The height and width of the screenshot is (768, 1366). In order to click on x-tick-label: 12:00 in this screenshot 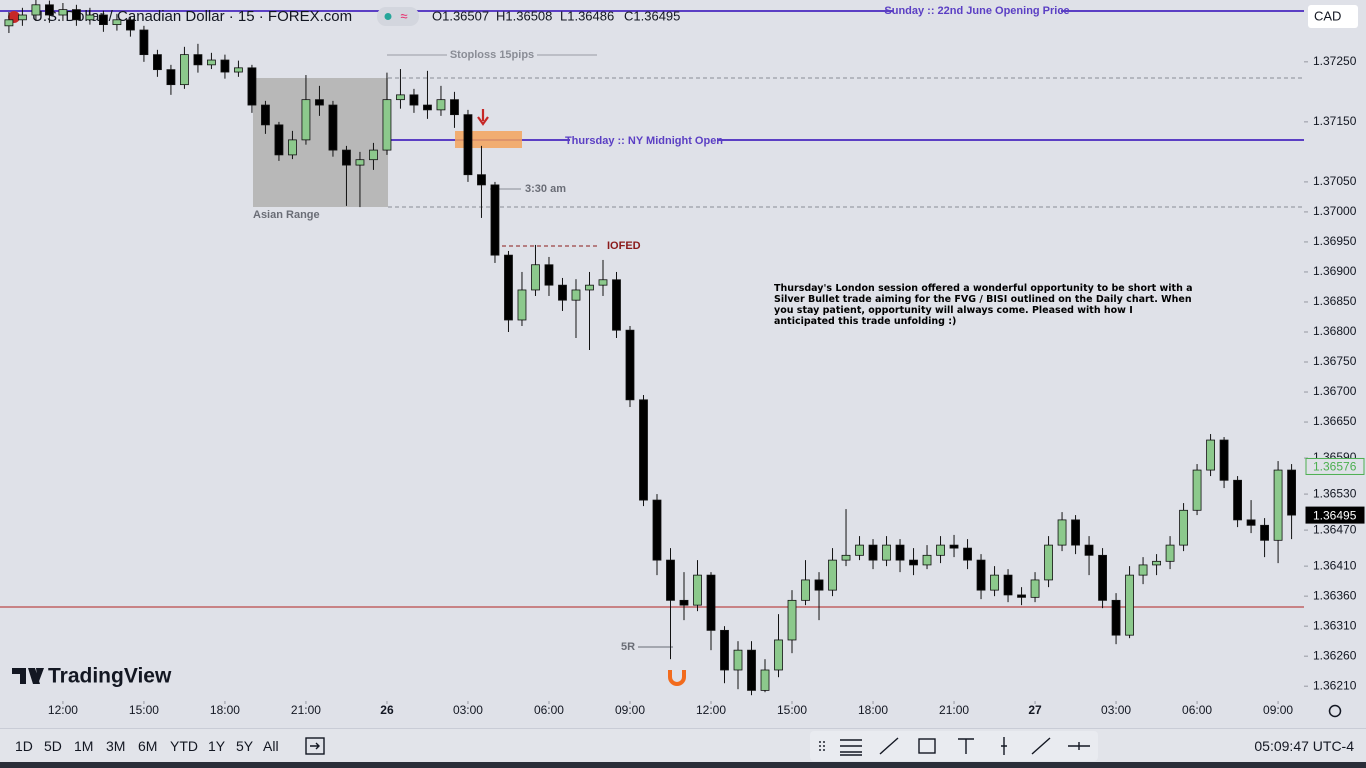, I will do `click(63, 710)`.